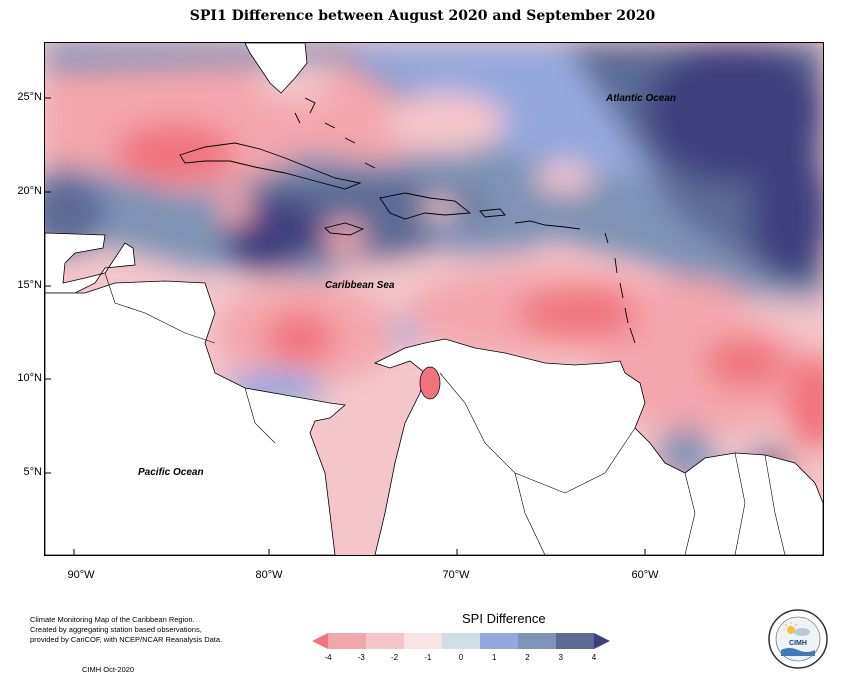 The width and height of the screenshot is (845, 684). Describe the element at coordinates (171, 472) in the screenshot. I see `pacific-ocean-label: Pacific Ocean` at that location.